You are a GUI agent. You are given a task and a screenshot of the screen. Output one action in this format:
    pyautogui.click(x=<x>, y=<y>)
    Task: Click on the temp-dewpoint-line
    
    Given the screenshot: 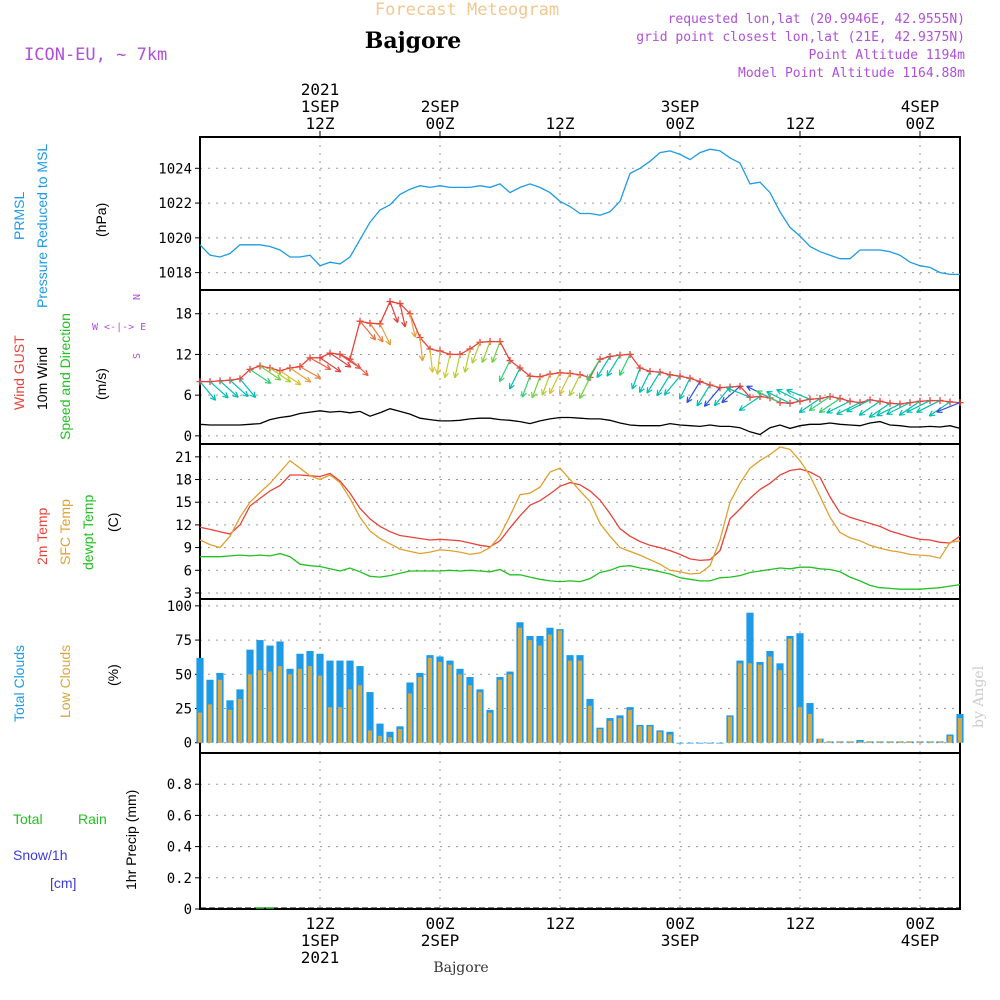 What is the action you would take?
    pyautogui.click(x=580, y=571)
    